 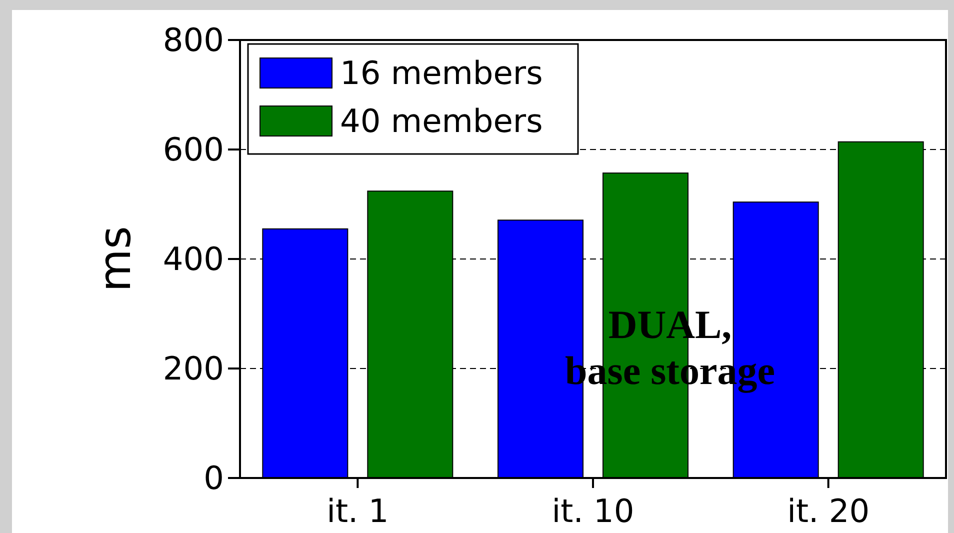 What do you see at coordinates (193, 369) in the screenshot?
I see `y-tick-label: 200` at bounding box center [193, 369].